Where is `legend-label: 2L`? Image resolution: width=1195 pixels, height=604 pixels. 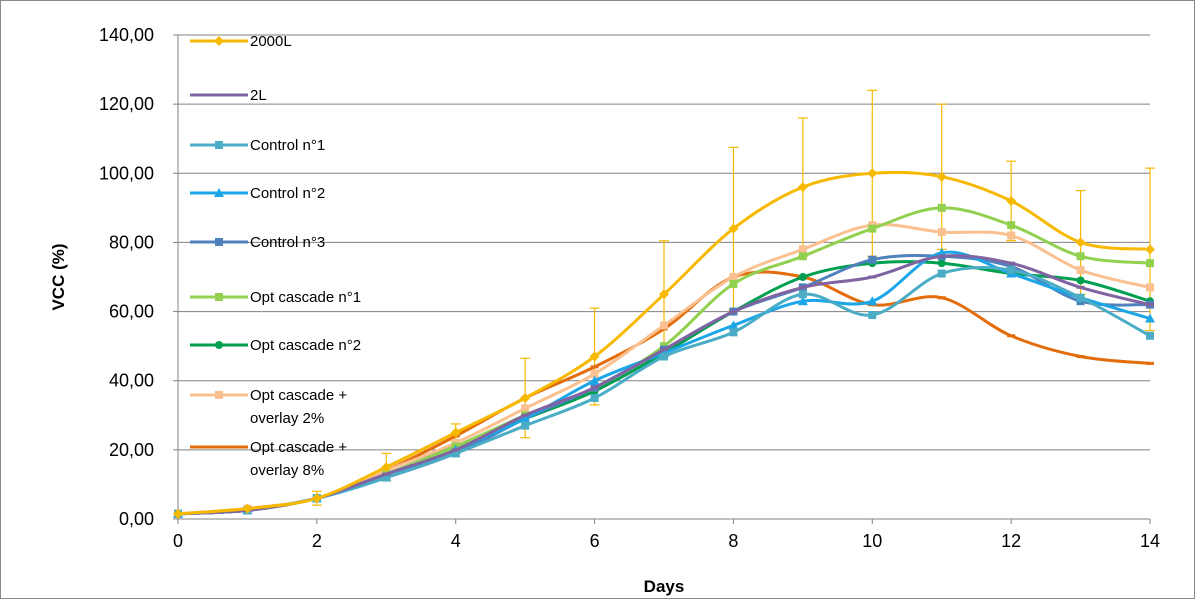 legend-label: 2L is located at coordinates (258, 95).